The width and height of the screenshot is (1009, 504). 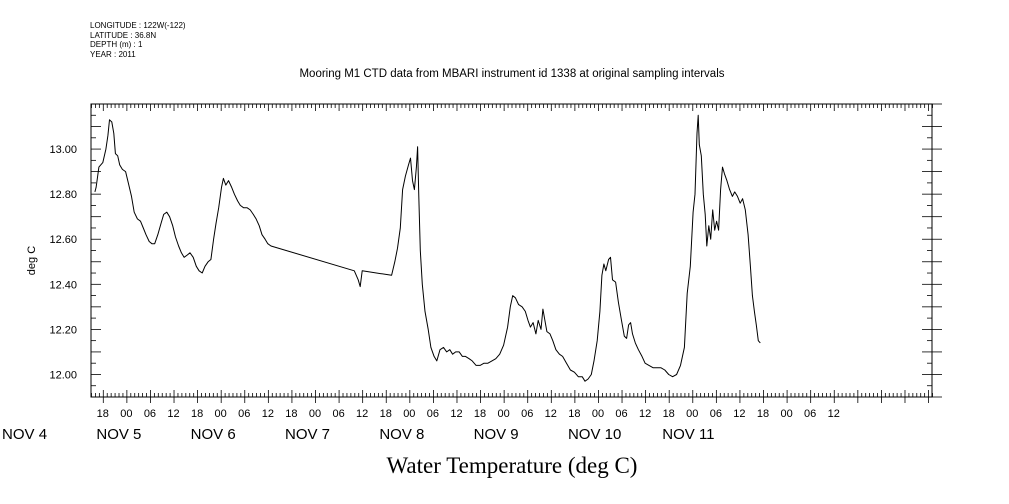 I want to click on x-date-label: NOV 10, so click(x=594, y=434).